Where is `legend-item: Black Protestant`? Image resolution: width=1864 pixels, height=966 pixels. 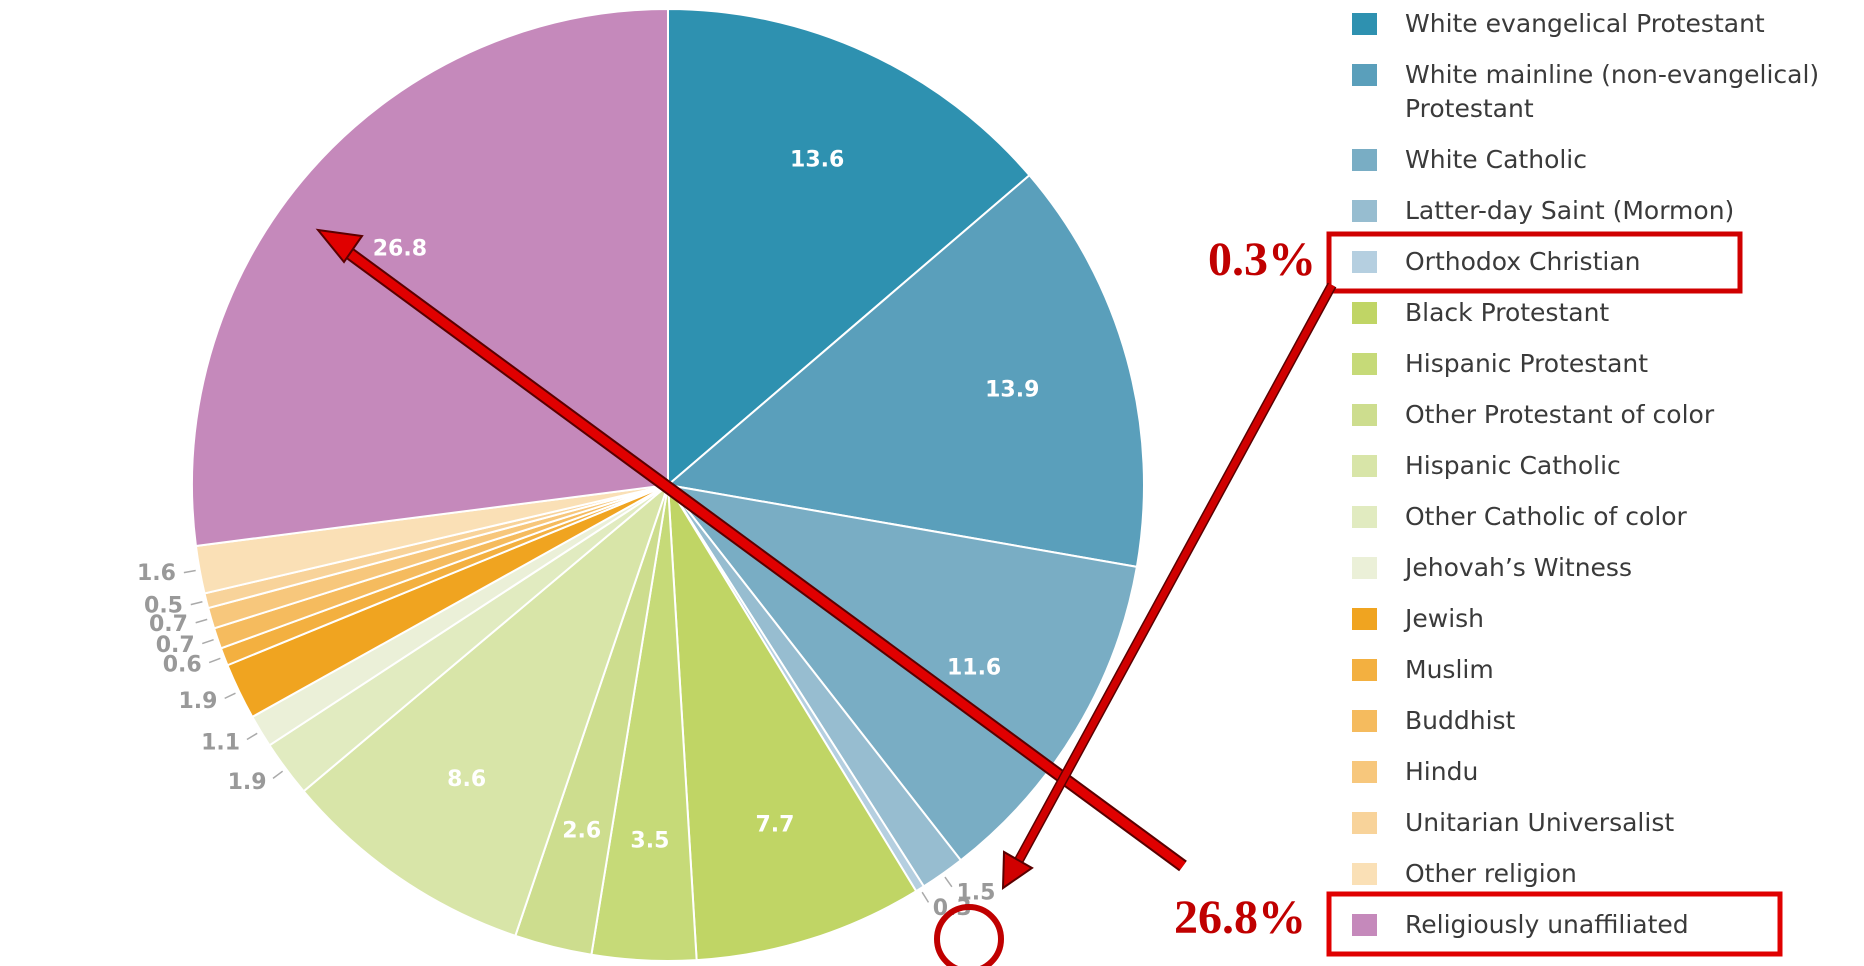 legend-item: Black Protestant is located at coordinates (1587, 313).